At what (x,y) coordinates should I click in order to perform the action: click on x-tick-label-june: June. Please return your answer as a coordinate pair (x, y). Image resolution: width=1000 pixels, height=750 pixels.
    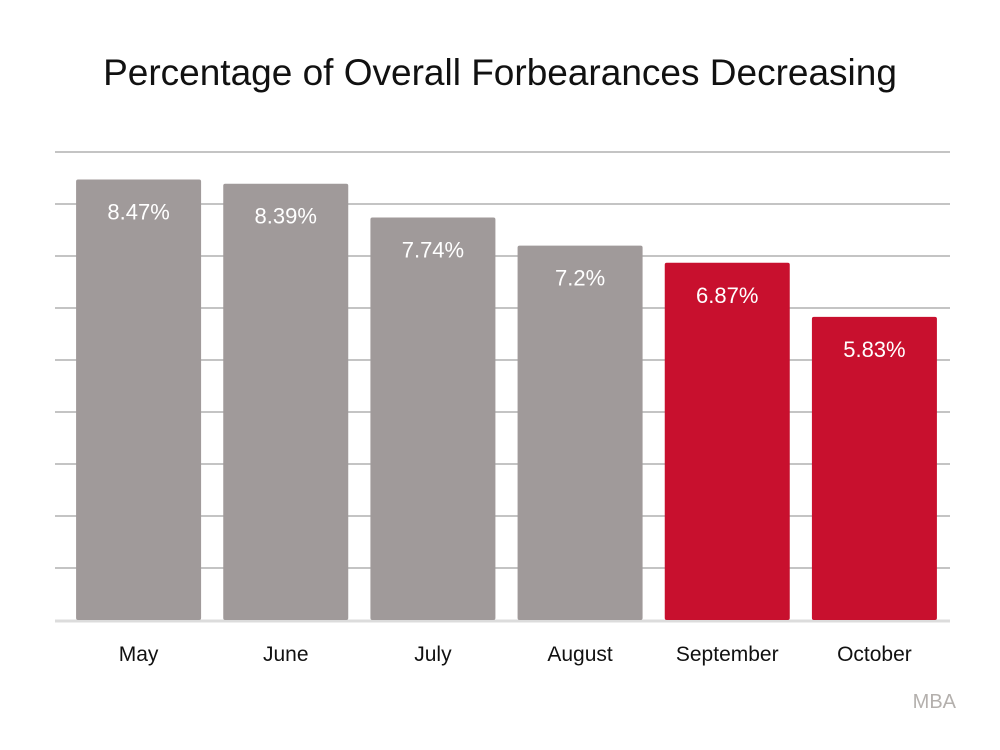
    Looking at the image, I should click on (286, 654).